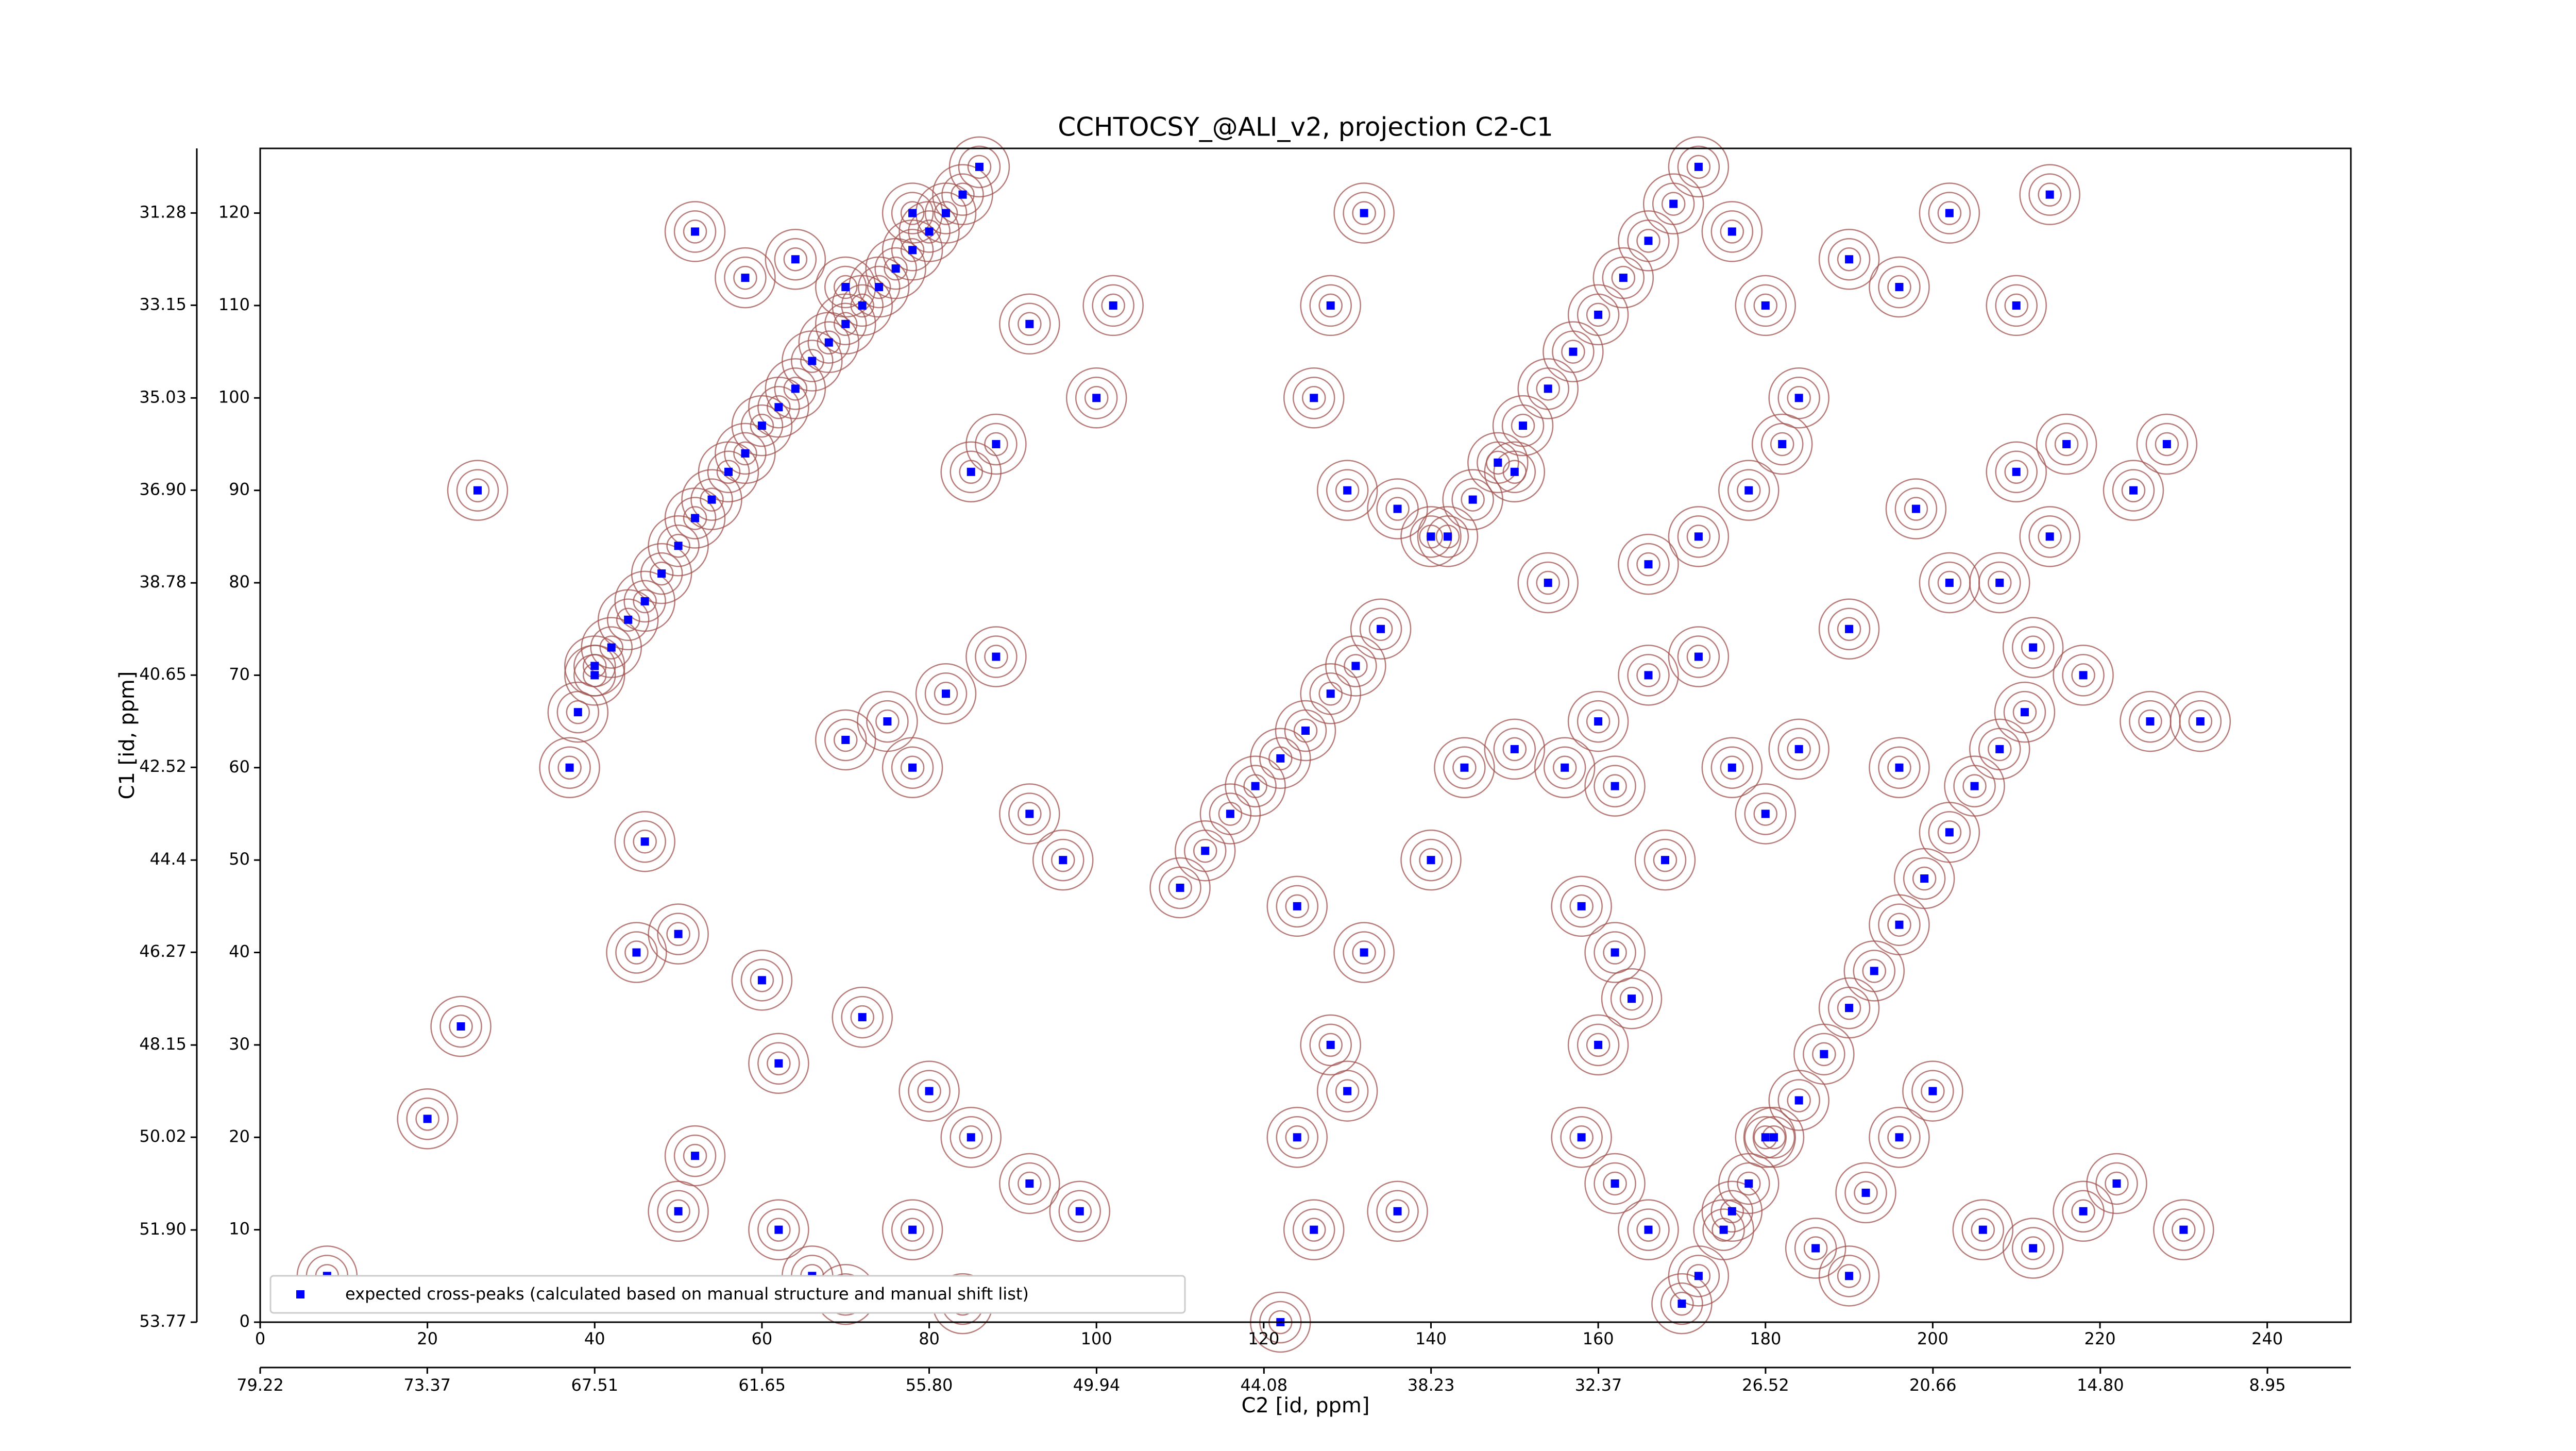  Describe the element at coordinates (1305, 127) in the screenshot. I see `chart-title: CCHTOCSY_@ALI_v2, projection C2-C1` at that location.